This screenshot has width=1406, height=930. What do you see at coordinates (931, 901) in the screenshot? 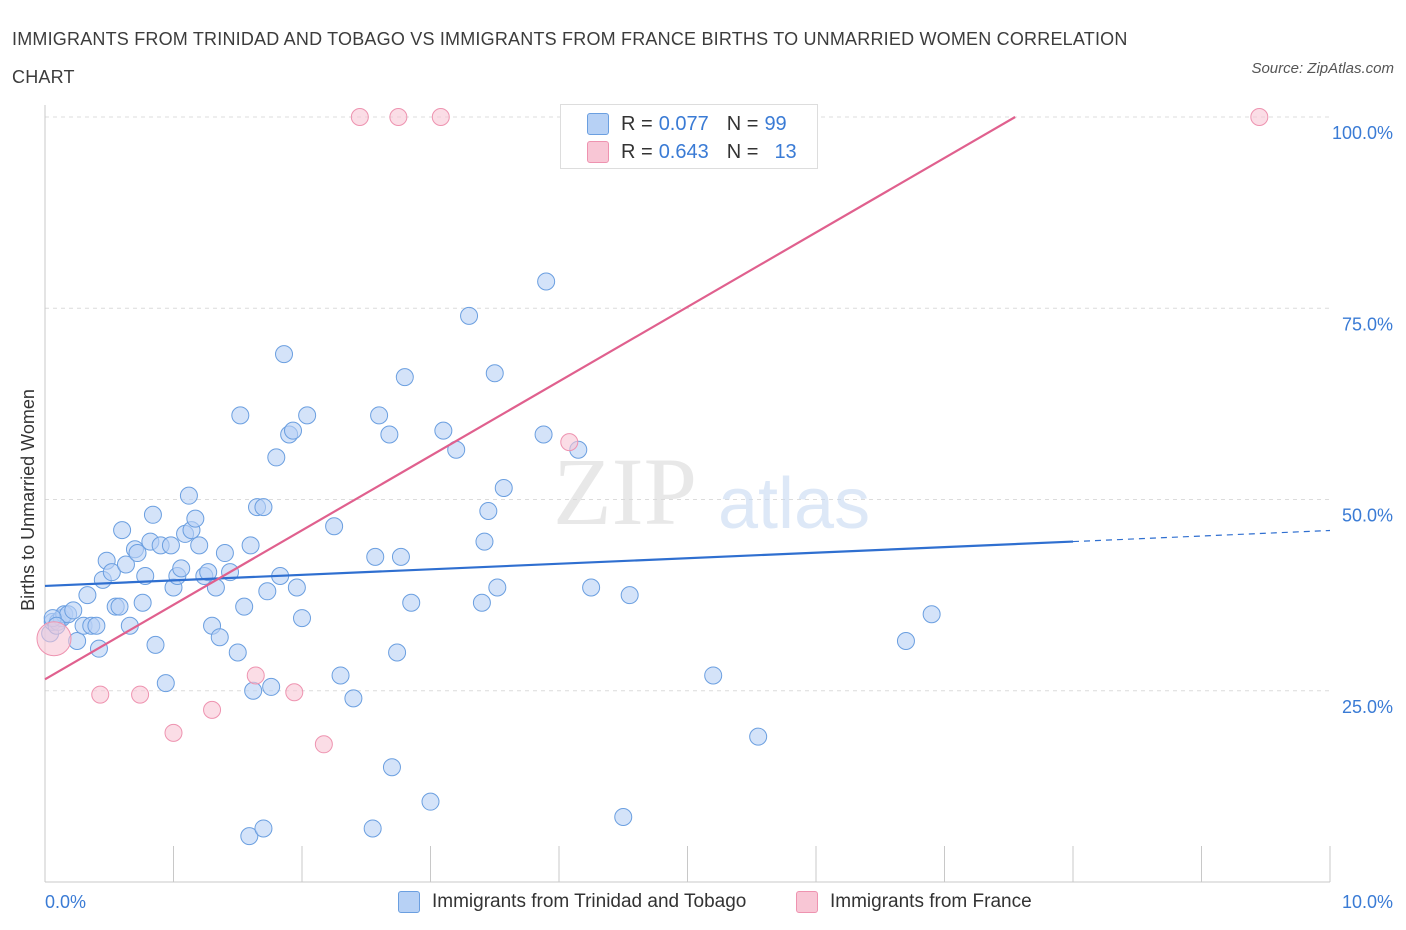
I see `bottom-legend-label-france: Immigrants from France` at bounding box center [931, 901].